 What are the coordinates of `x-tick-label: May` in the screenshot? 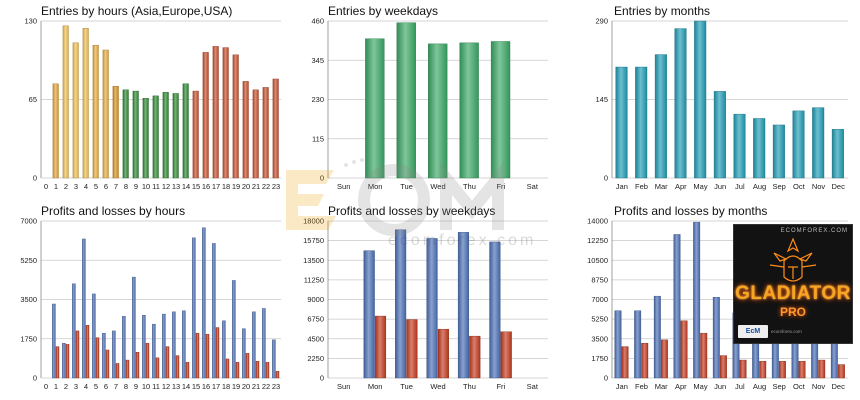 It's located at (700, 386).